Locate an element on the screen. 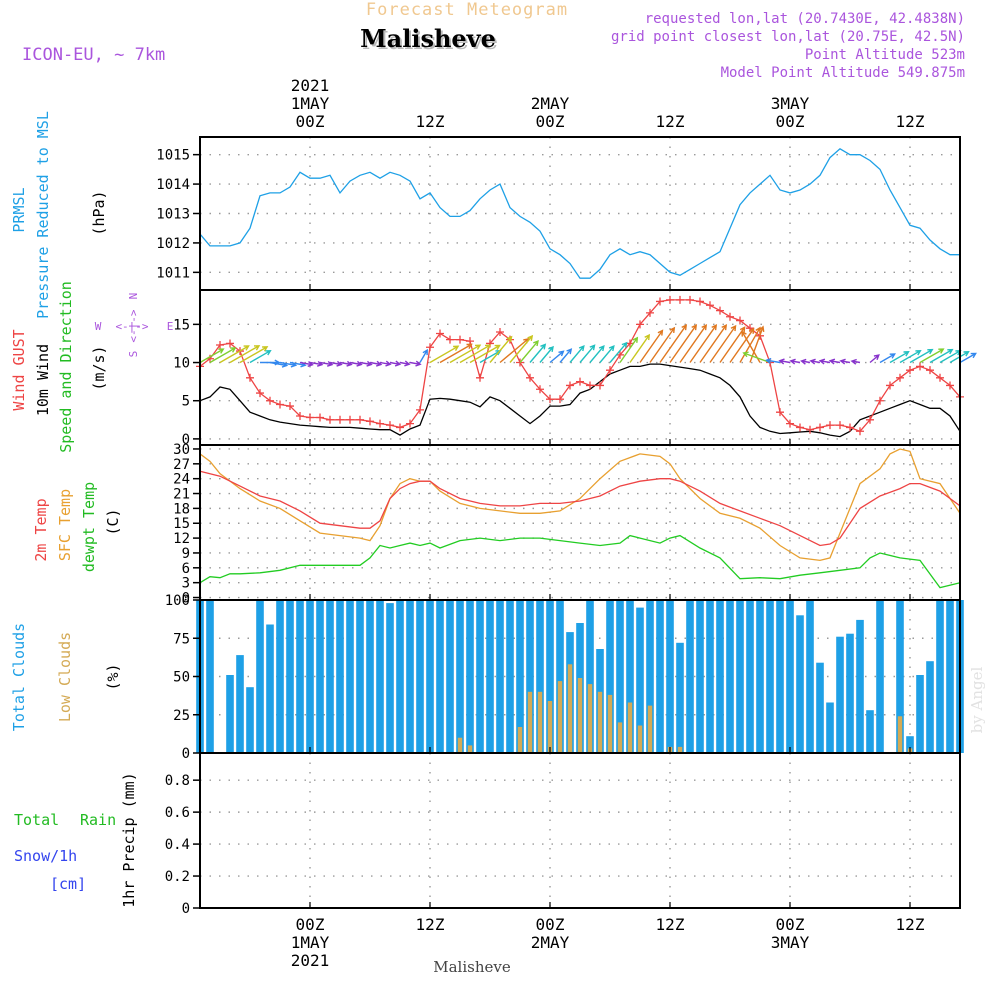  sfc-temp-line is located at coordinates (580, 505).